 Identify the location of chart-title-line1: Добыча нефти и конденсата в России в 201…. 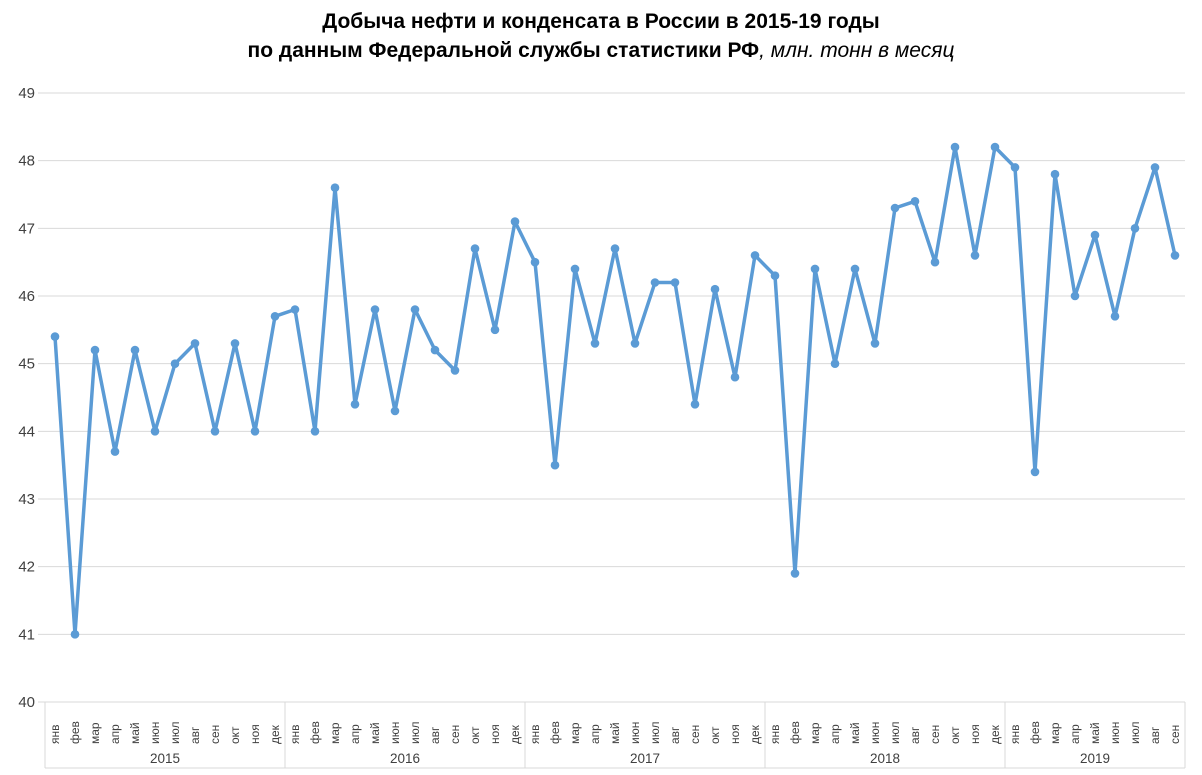
(601, 21).